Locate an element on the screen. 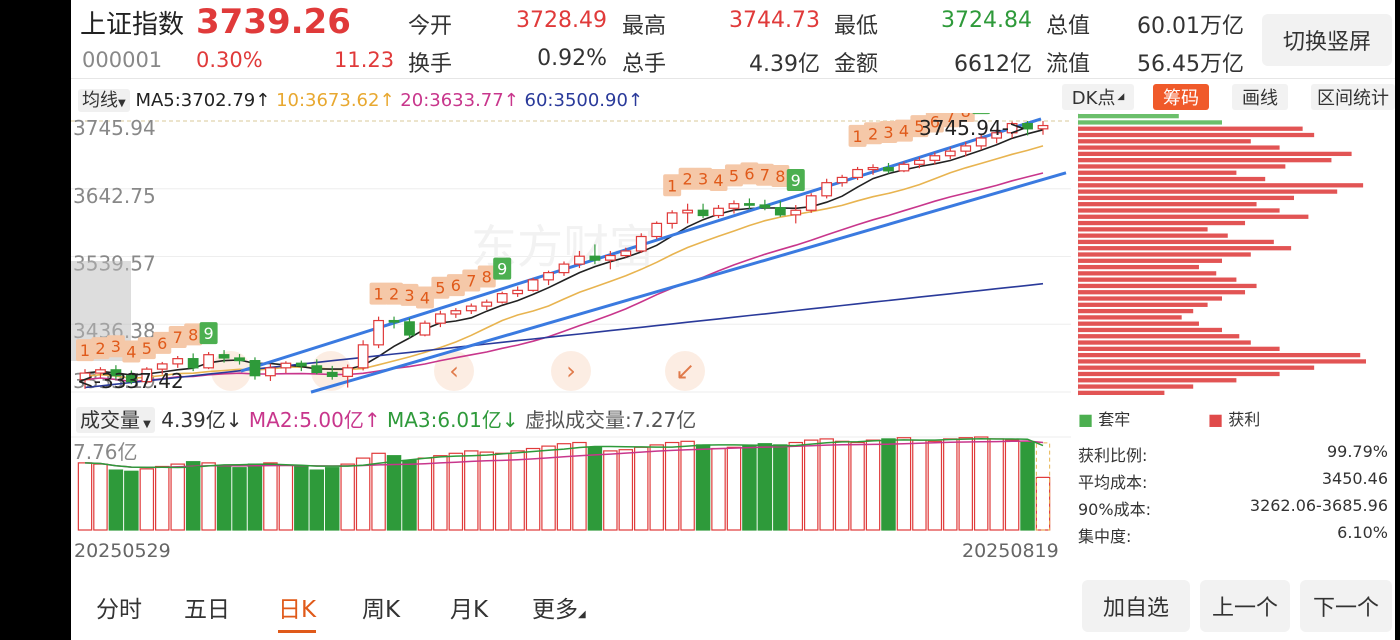  tab-intraday: 分时 is located at coordinates (119, 610).